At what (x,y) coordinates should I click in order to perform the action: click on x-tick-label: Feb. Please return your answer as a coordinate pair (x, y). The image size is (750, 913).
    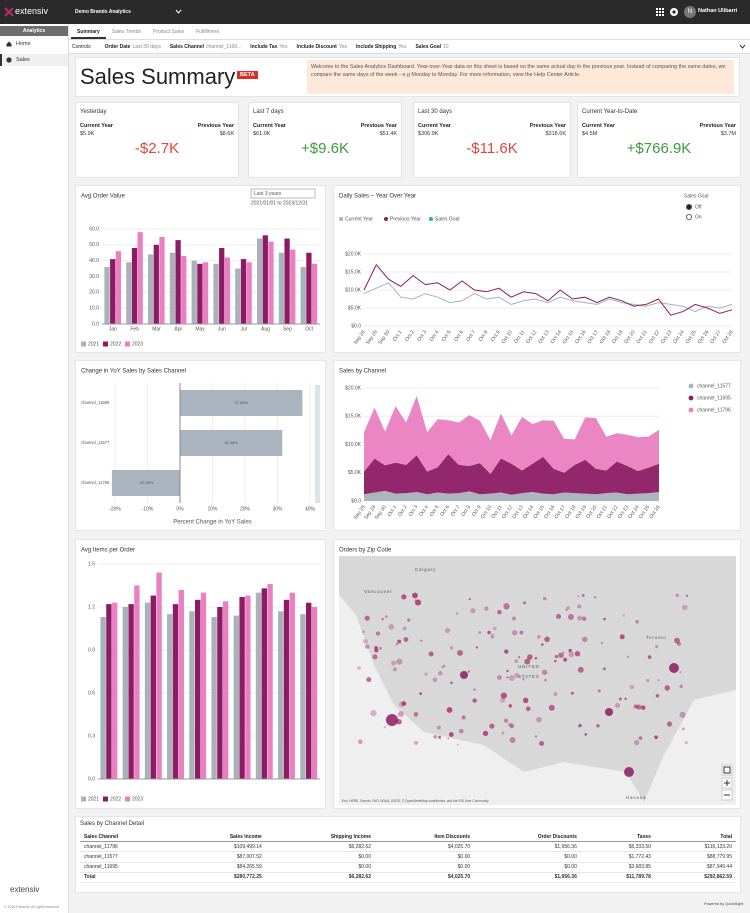
    Looking at the image, I should click on (134, 329).